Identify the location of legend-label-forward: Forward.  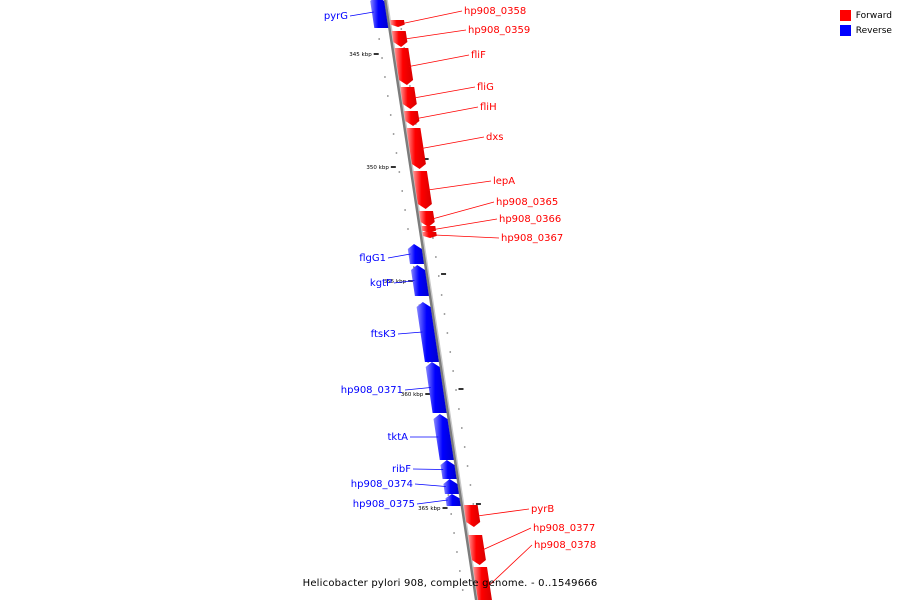
(873, 15).